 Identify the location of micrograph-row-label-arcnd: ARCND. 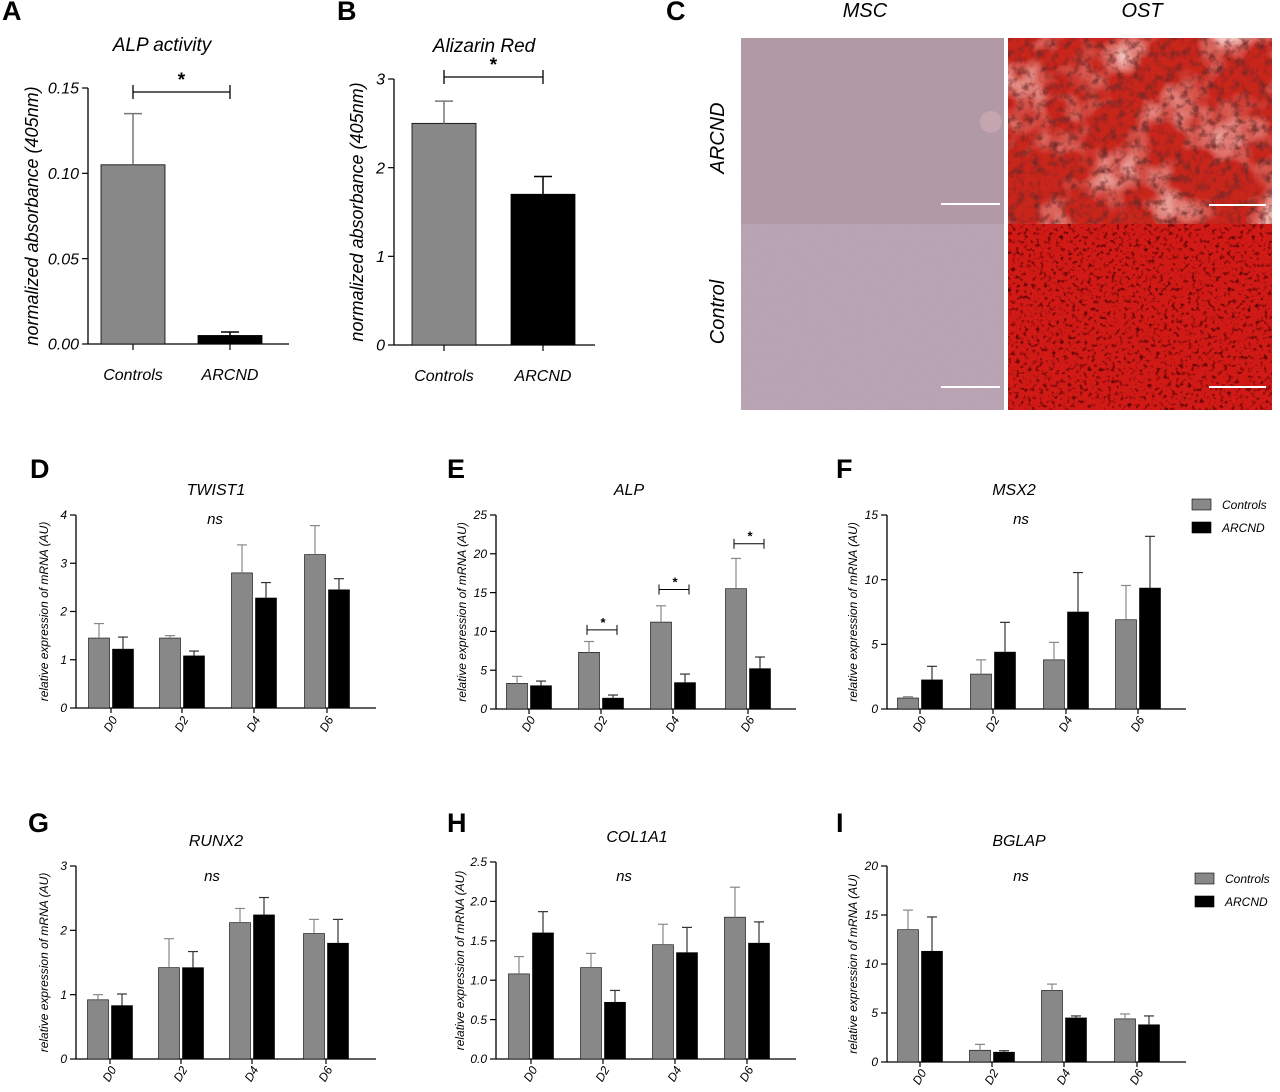
(718, 138).